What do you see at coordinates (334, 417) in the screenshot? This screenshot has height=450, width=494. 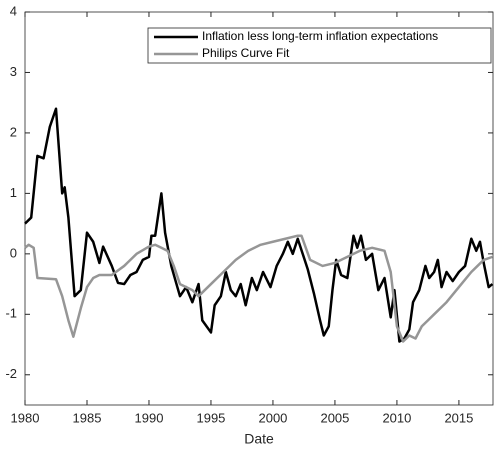 I see `x-tick-label: 2005` at bounding box center [334, 417].